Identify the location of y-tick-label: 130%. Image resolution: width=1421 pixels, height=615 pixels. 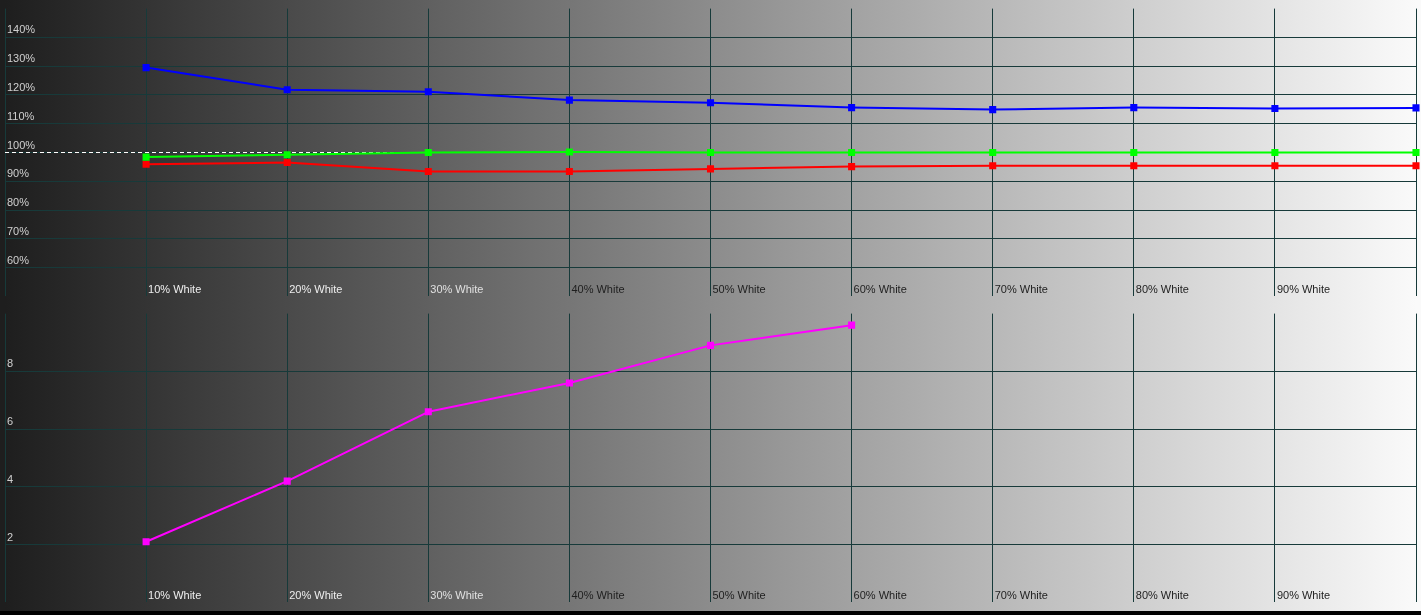
(21, 58).